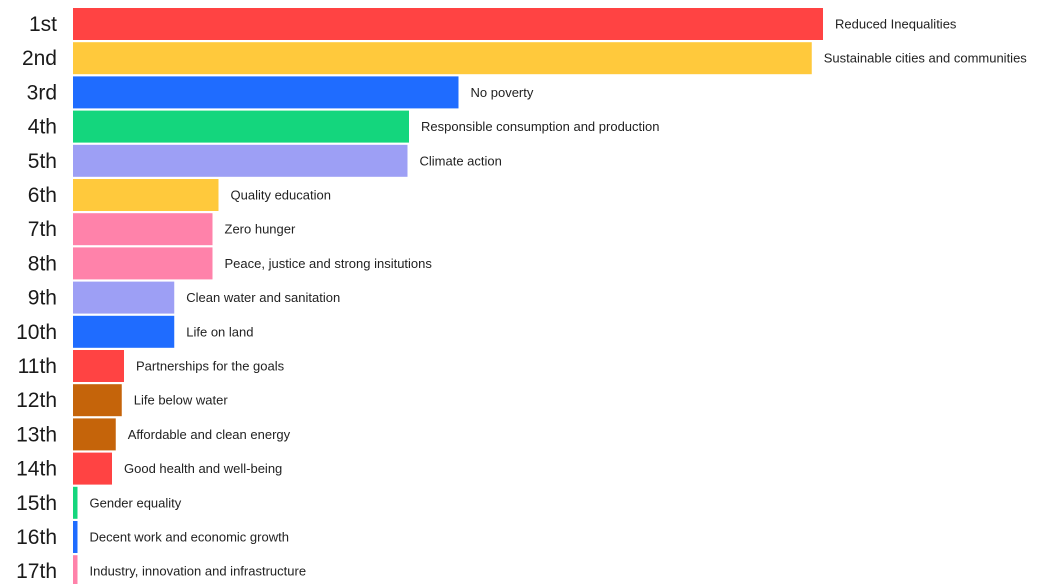 The image size is (1045, 584). What do you see at coordinates (42, 263) in the screenshot?
I see `rank-label: 8th` at bounding box center [42, 263].